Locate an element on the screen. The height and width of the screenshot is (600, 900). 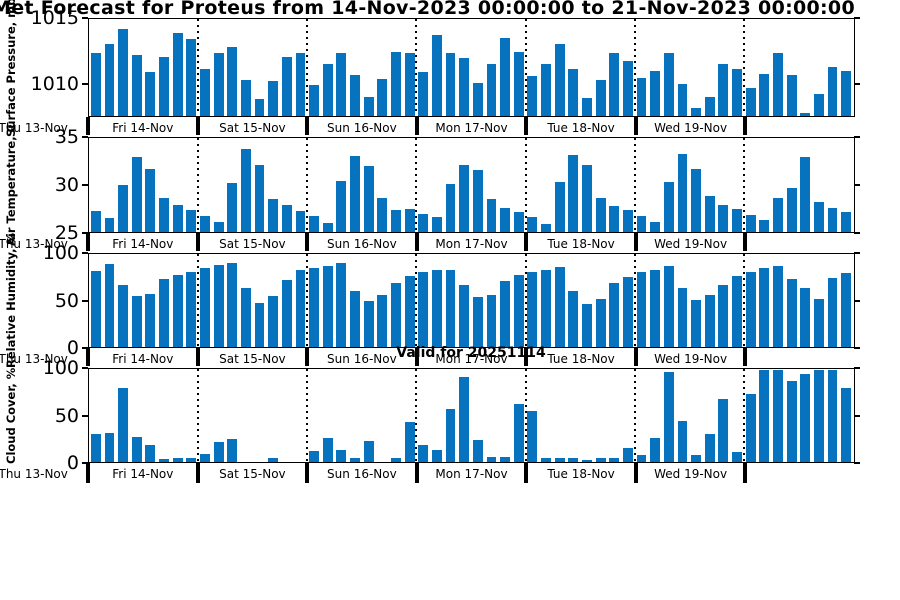
x-day-label: Sat 15-Nov is located at coordinates (252, 128).